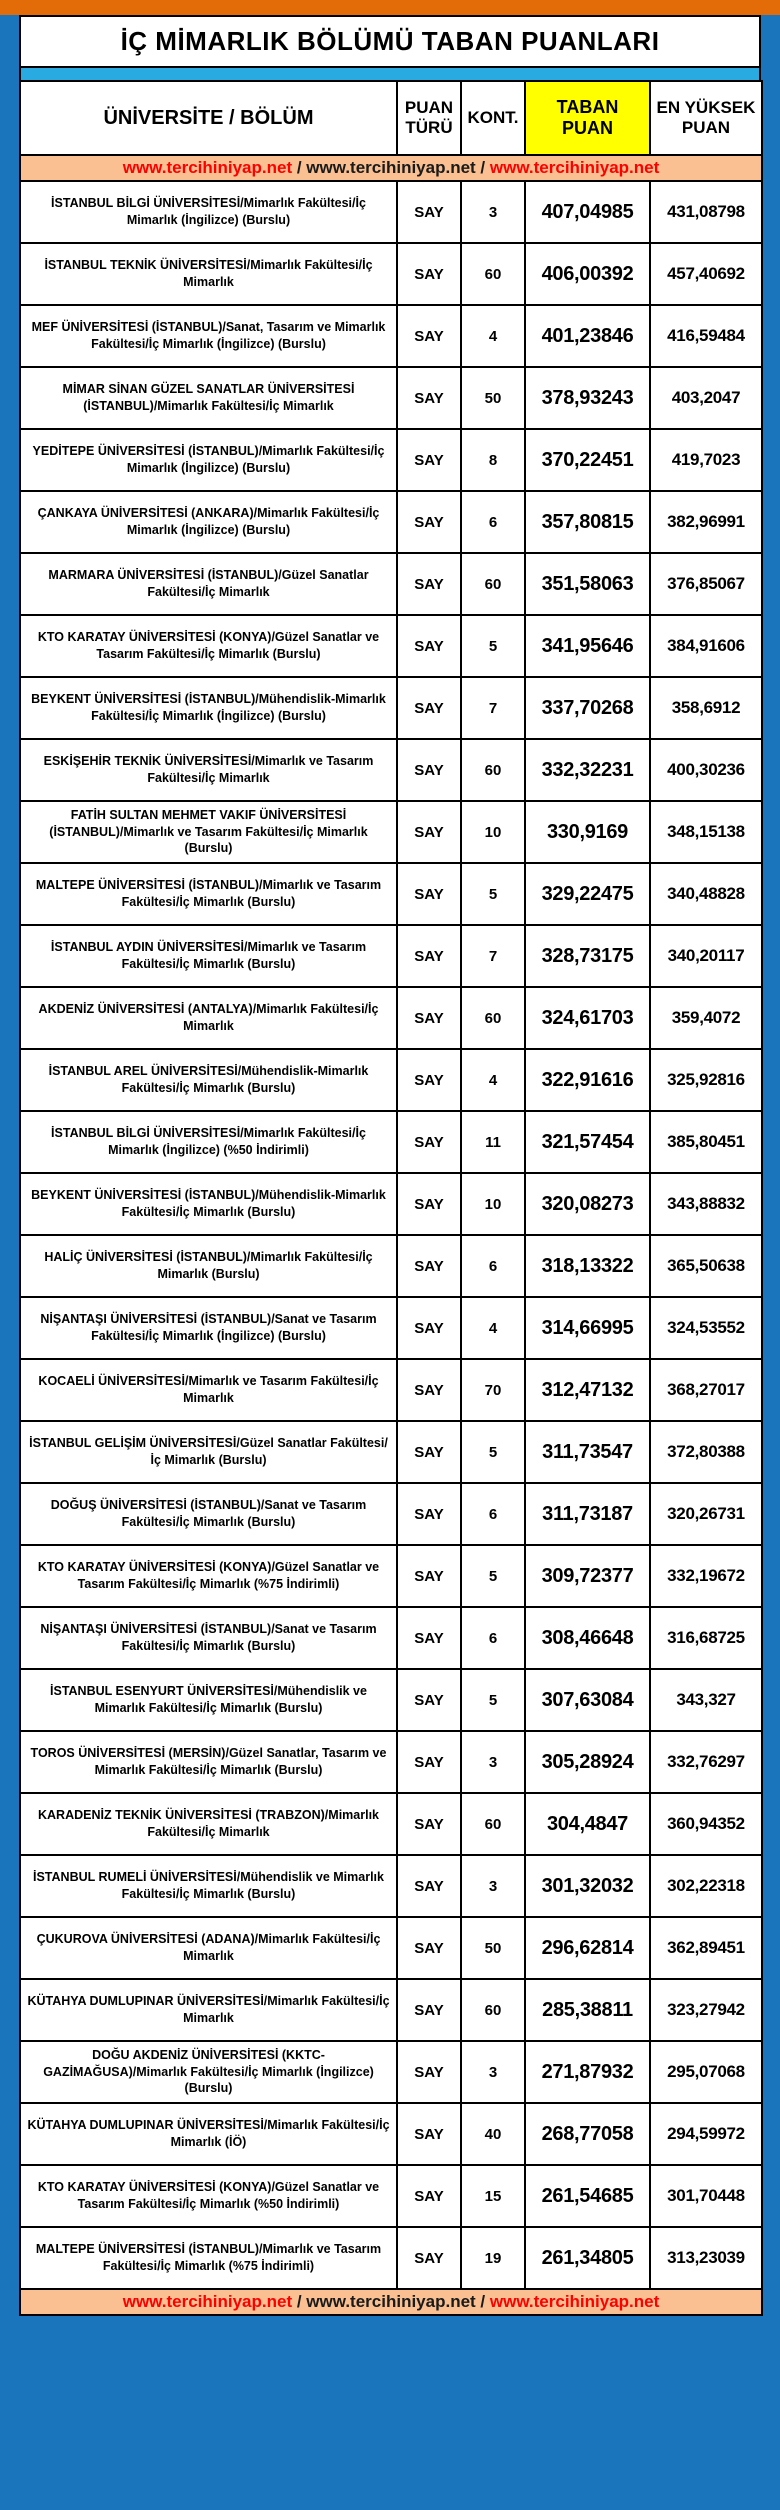  Describe the element at coordinates (706, 770) in the screenshot. I see `highest-score-cell: 400,30236` at that location.